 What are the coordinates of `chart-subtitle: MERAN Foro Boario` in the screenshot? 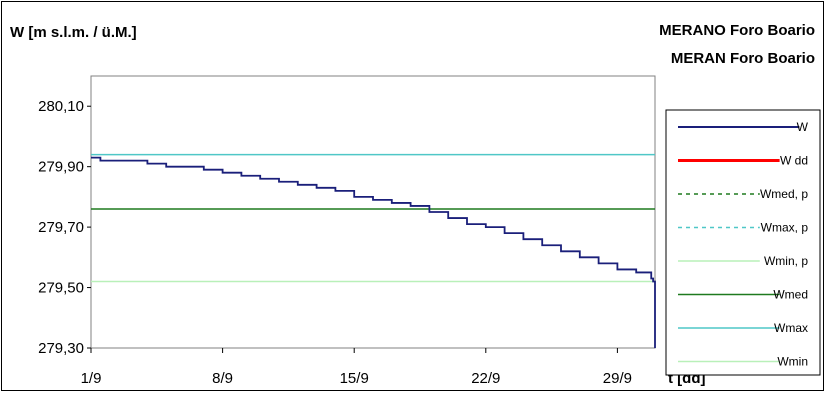 It's located at (742, 58).